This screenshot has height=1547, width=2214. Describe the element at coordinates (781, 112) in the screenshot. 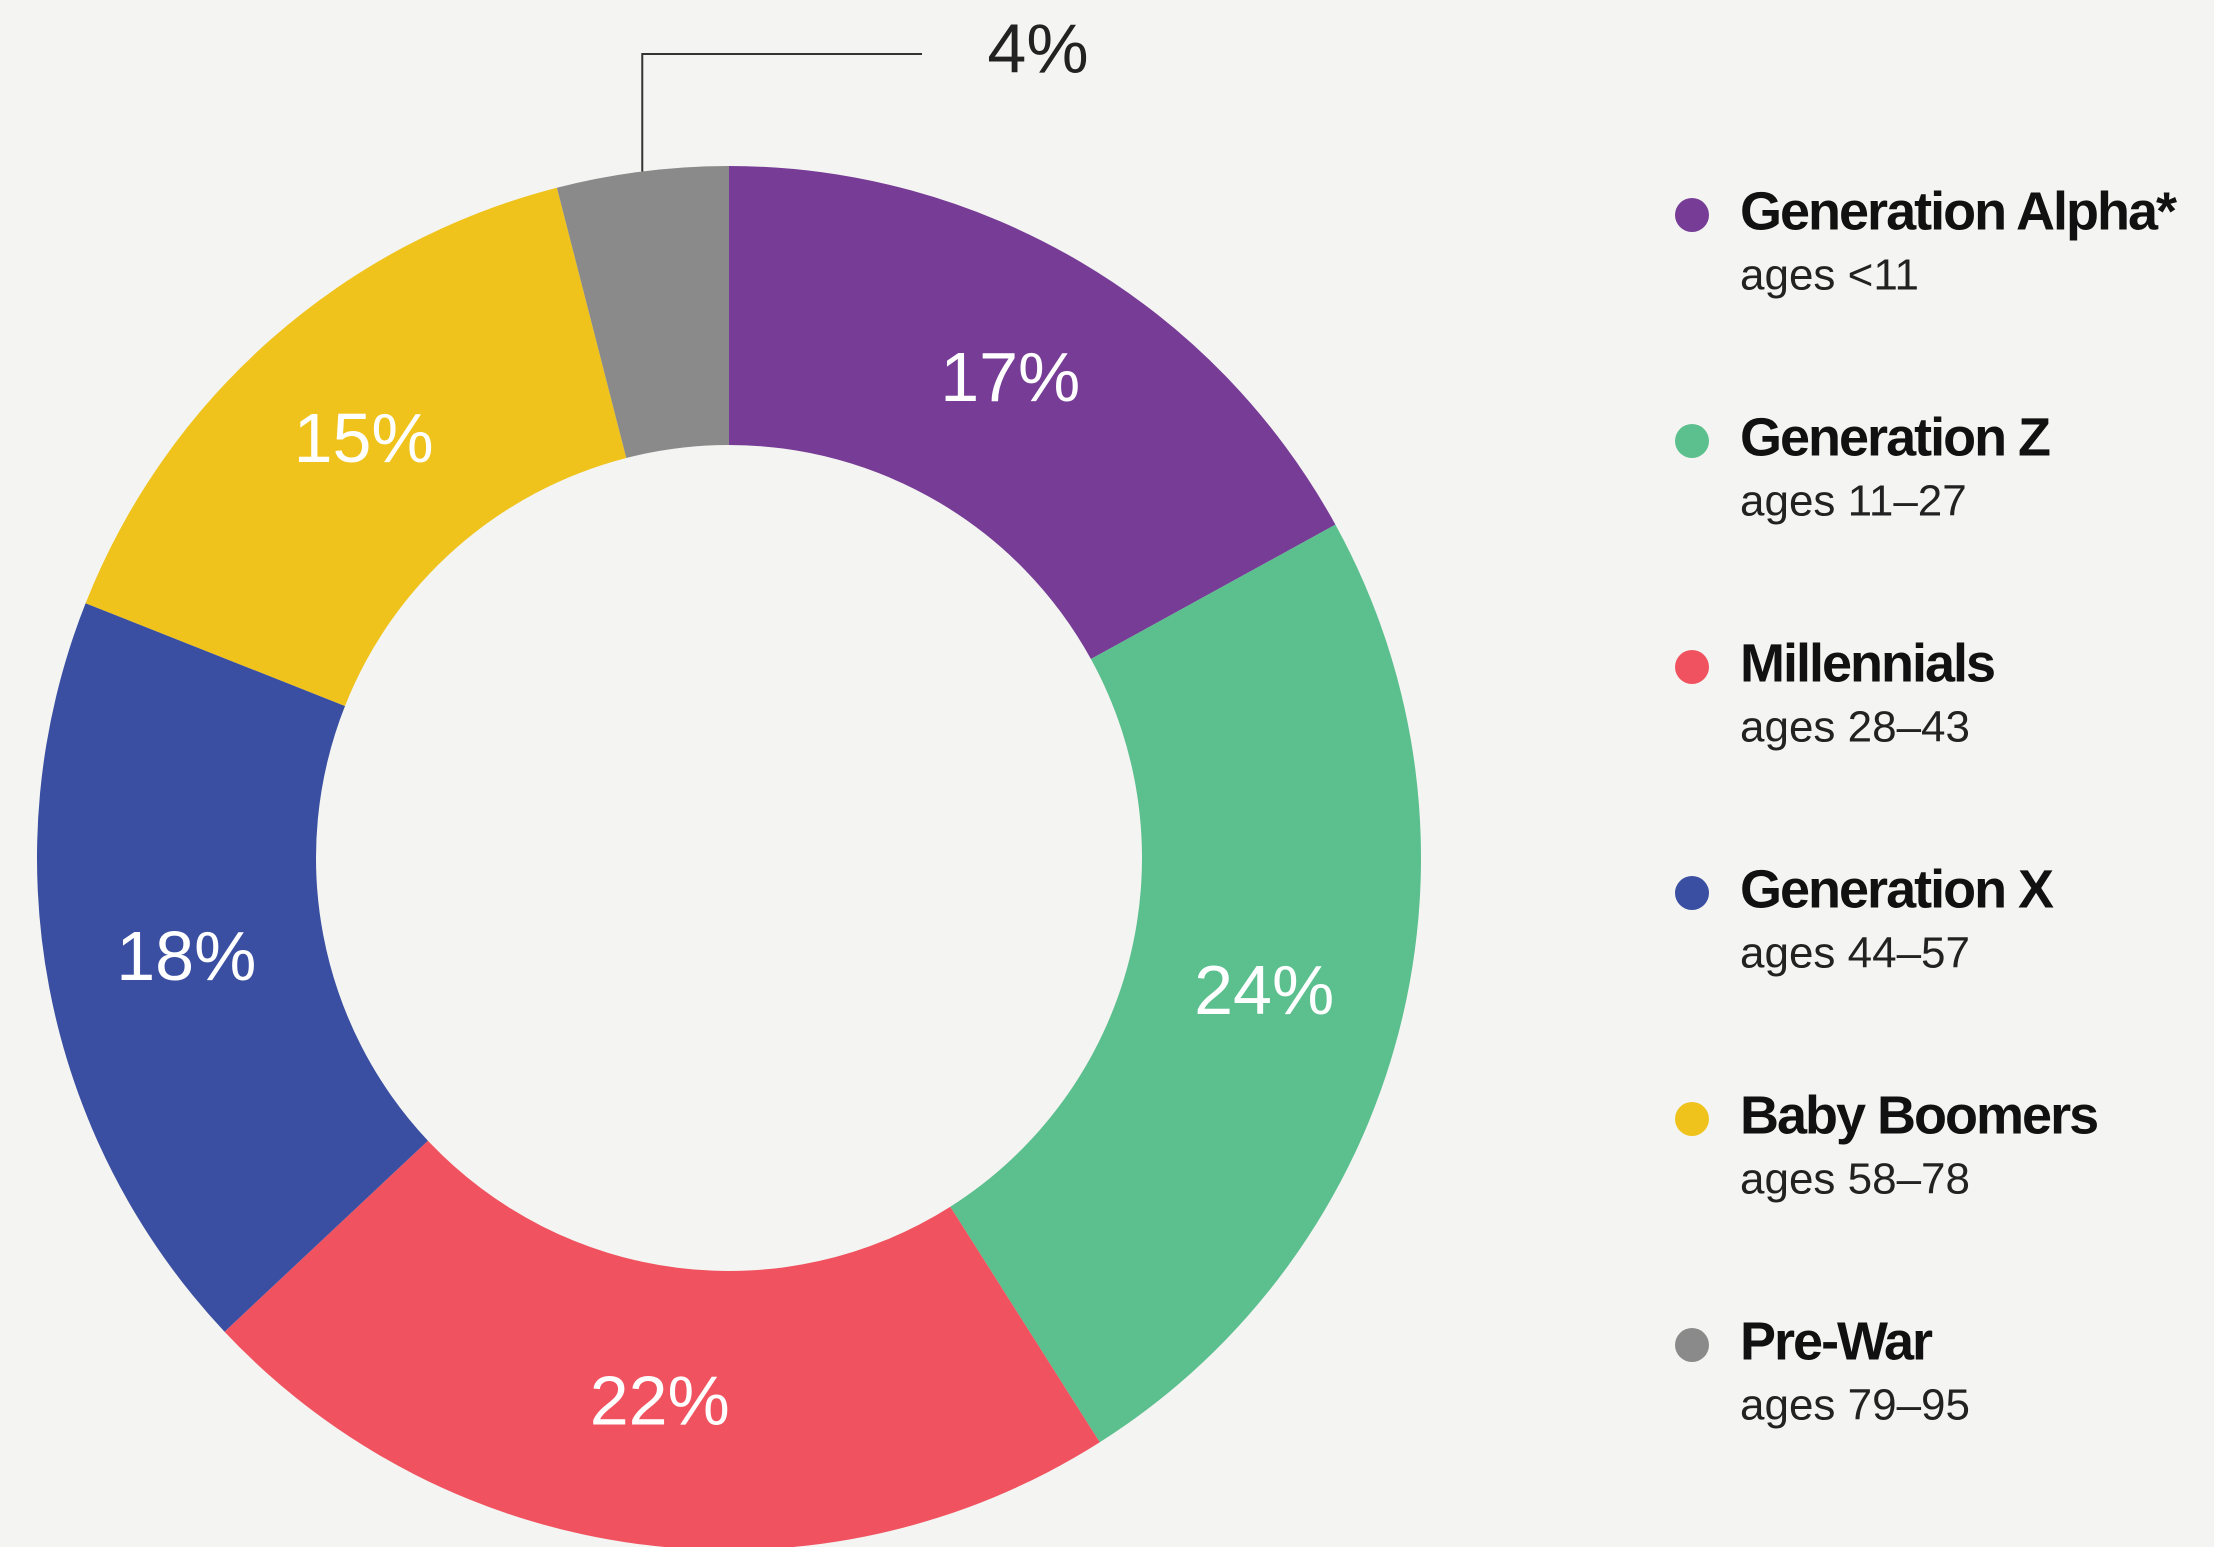

I see `leader-line` at that location.